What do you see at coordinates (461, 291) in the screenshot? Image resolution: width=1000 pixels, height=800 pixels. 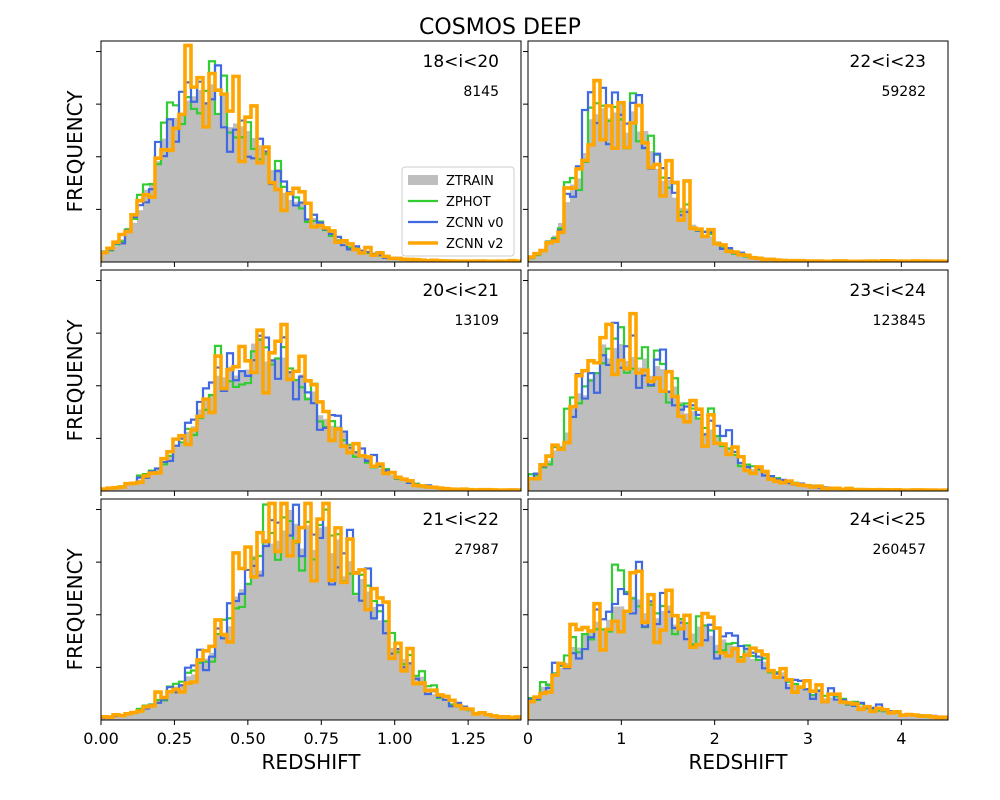 I see `panel-magnitude-range: 20<i<21` at bounding box center [461, 291].